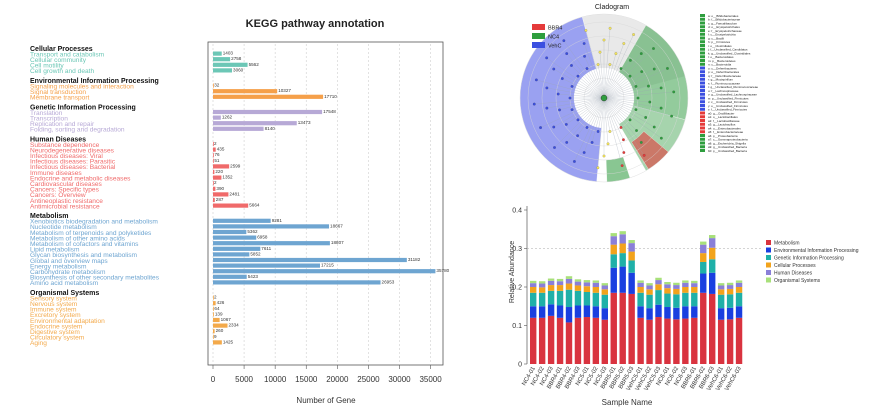  Describe the element at coordinates (58, 139) in the screenshot. I see `kegg-group-header: Human Diseases` at that location.